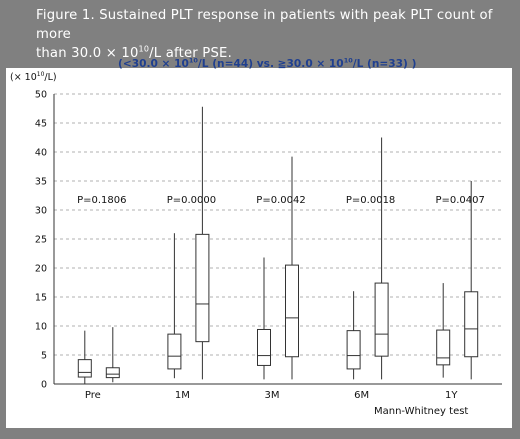 The image size is (520, 439). What do you see at coordinates (421, 411) in the screenshot?
I see `statistical-test-note: Mann-Whitney test` at bounding box center [421, 411].